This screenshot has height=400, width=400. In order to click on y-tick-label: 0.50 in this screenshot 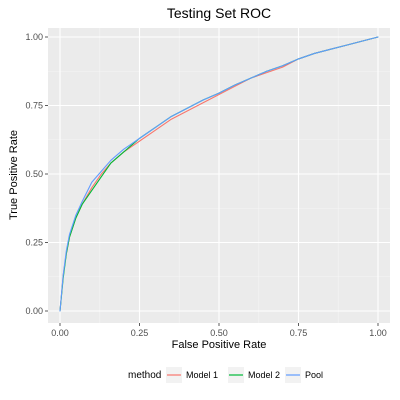, I will do `click(34, 174)`.